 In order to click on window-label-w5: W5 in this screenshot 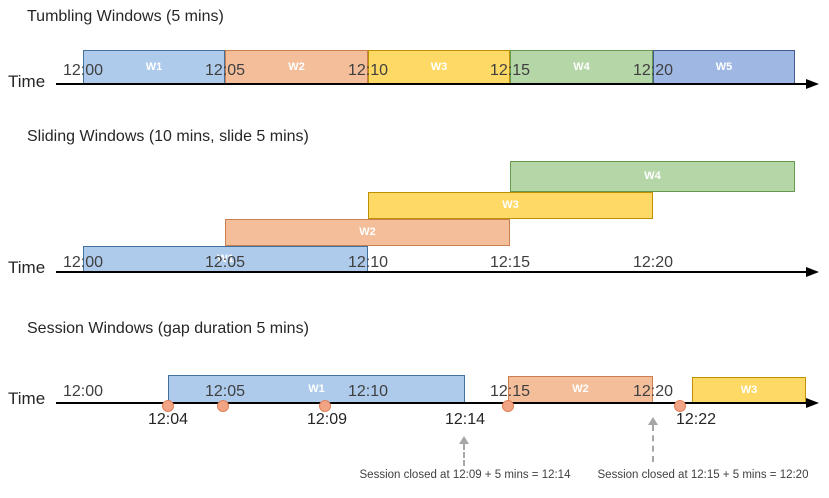, I will do `click(724, 66)`.